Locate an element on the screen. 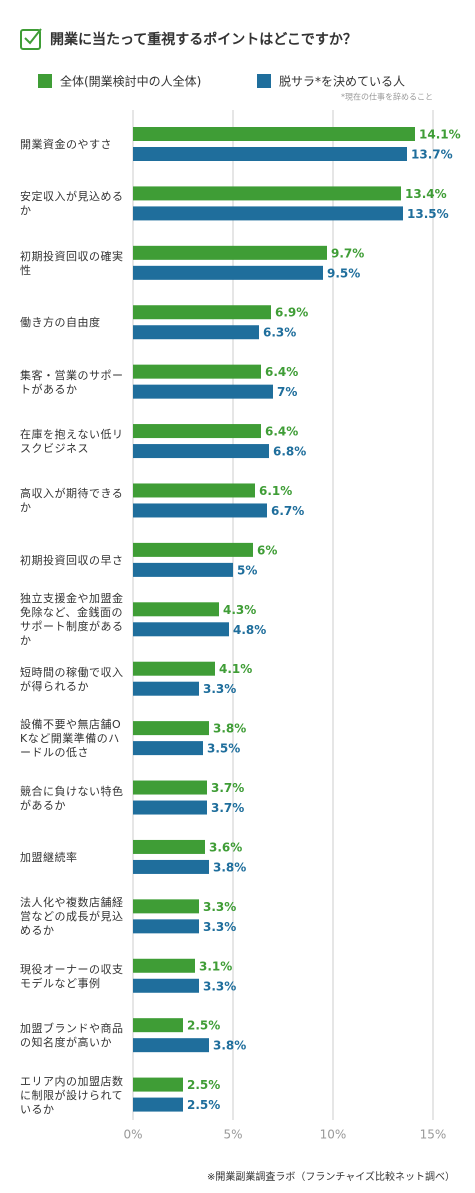 The image size is (475, 1193). category-label: 短時間の稼働で収入が得られるか is located at coordinates (72, 679).